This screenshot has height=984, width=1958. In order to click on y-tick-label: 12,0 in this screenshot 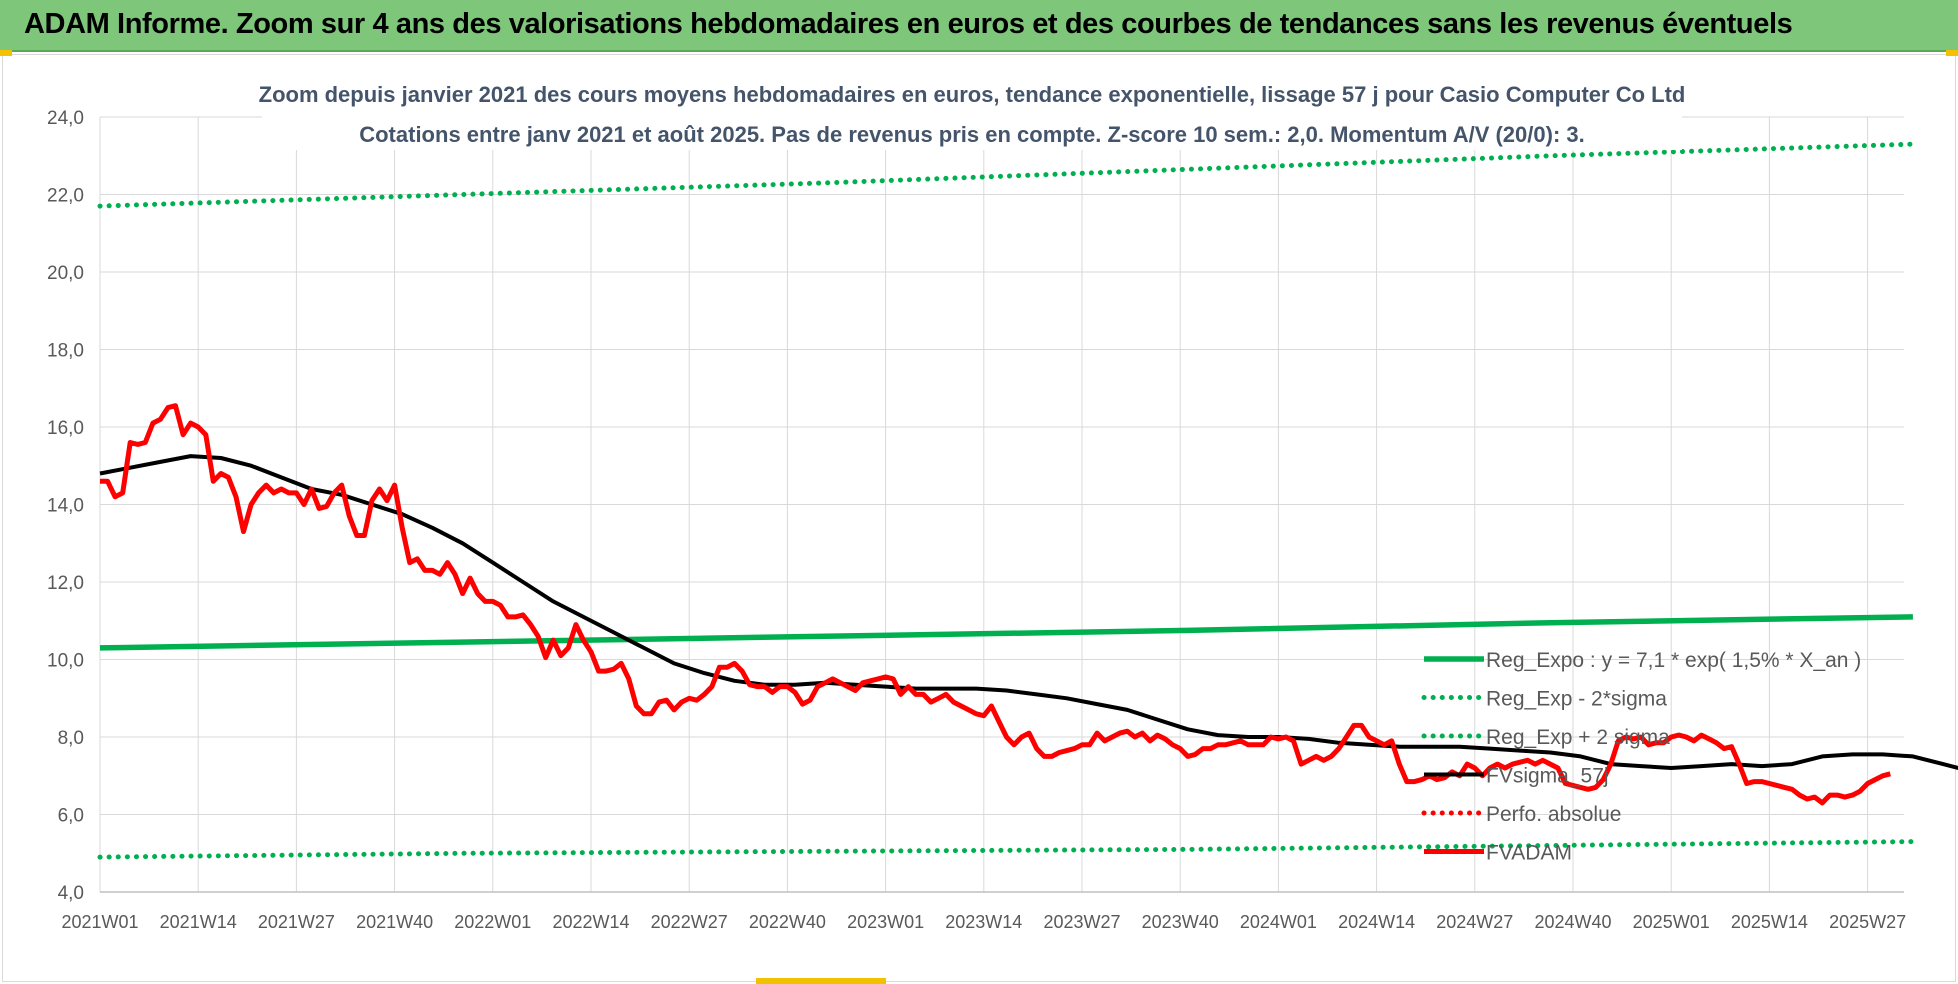, I will do `click(65, 583)`.